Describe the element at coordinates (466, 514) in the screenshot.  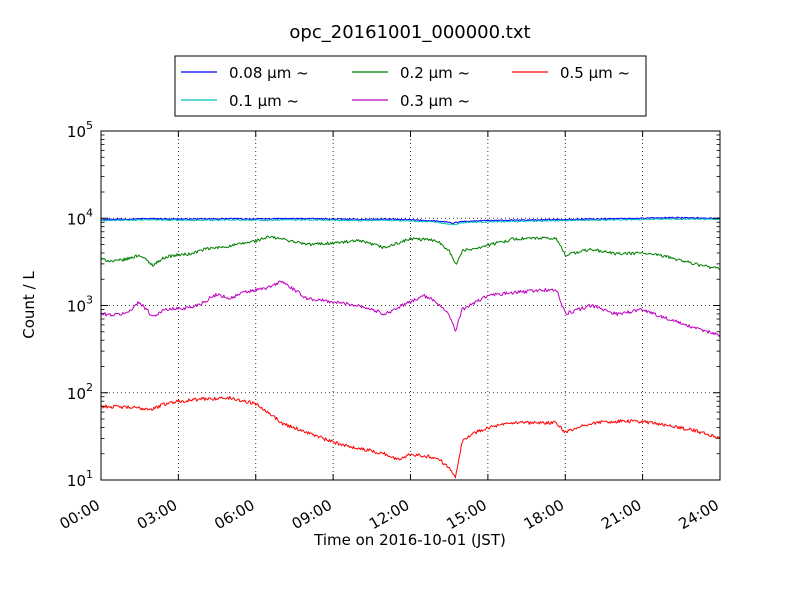
I see `x-tick-label: 15:00` at that location.